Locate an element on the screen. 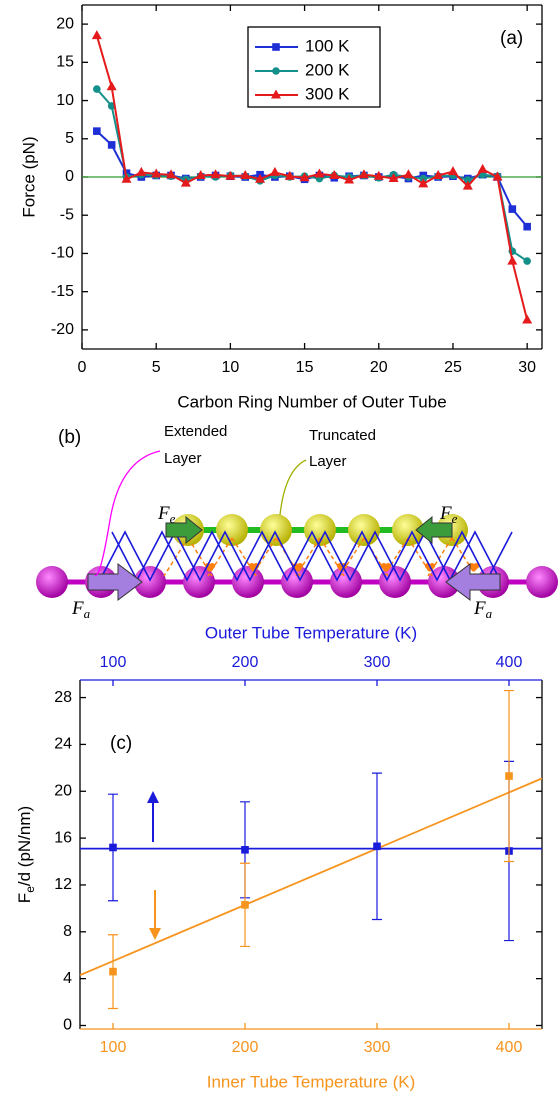 The image size is (558, 1106). y-tick-label: -5 is located at coordinates (67, 214).